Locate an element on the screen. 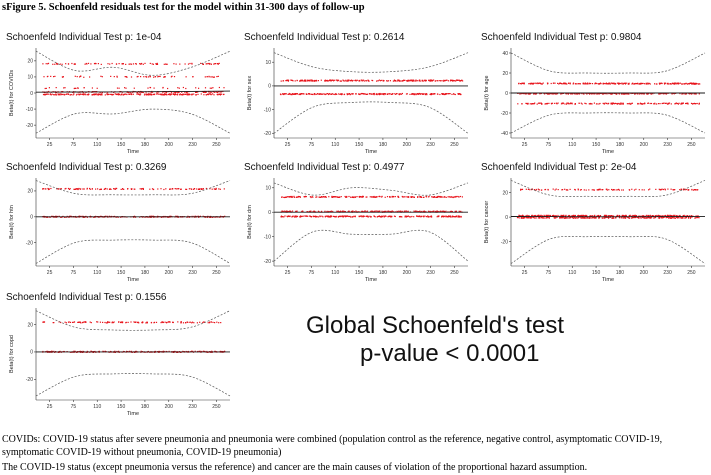 This screenshot has width=711, height=475. x-tick-label: 75 is located at coordinates (74, 407).